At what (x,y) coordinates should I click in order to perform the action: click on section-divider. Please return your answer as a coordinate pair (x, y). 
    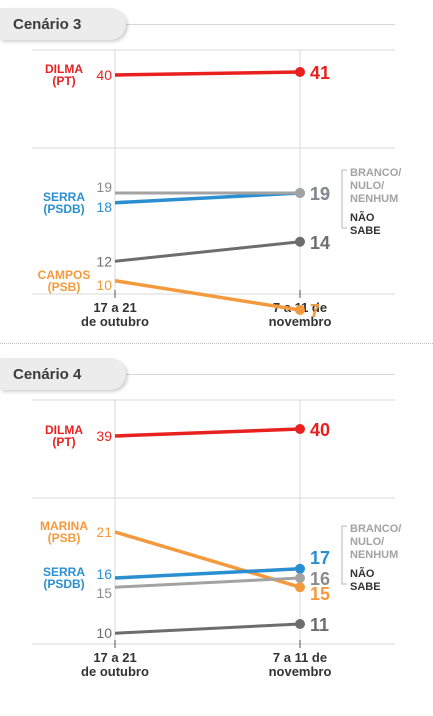
    Looking at the image, I should click on (216, 343).